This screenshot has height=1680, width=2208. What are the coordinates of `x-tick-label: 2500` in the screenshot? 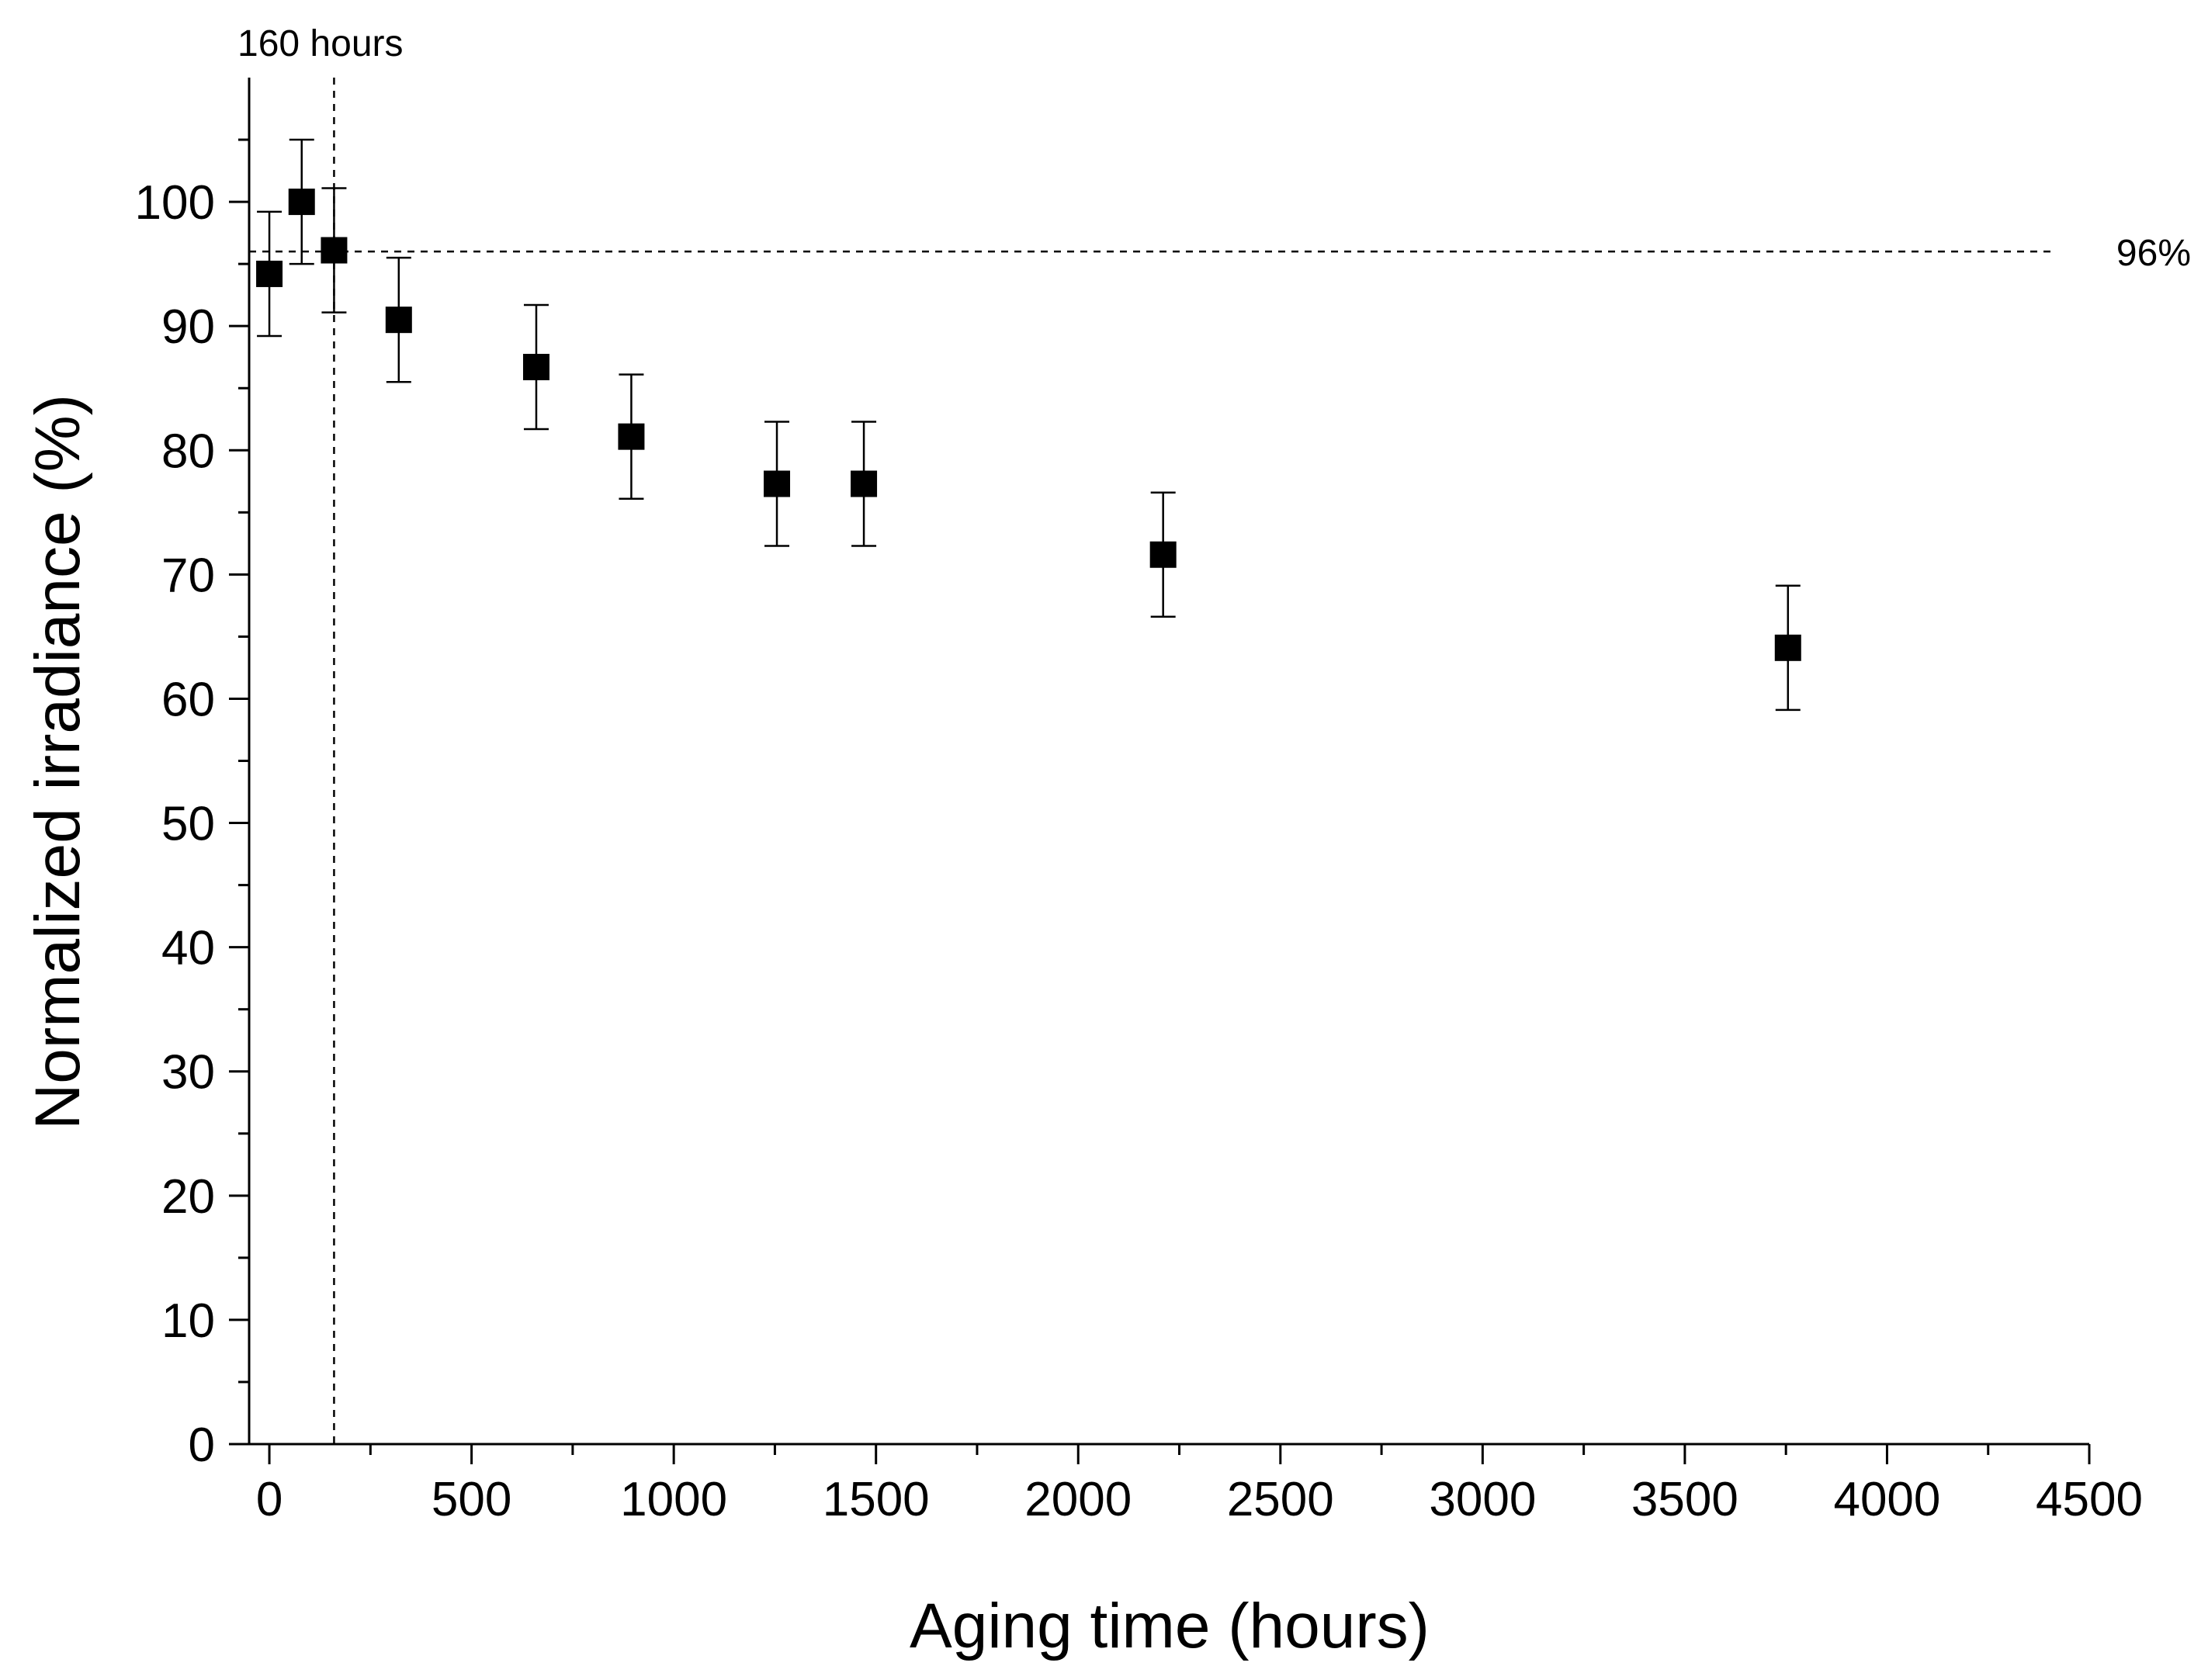 It's located at (1280, 1500).